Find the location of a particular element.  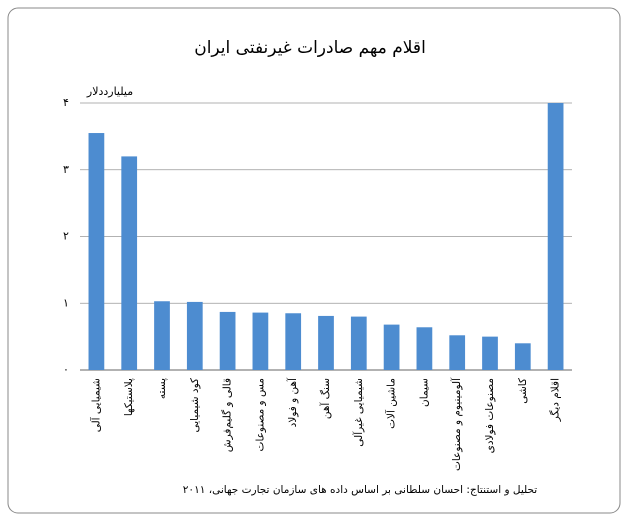

y-tick-label: ۱ is located at coordinates (66, 302).